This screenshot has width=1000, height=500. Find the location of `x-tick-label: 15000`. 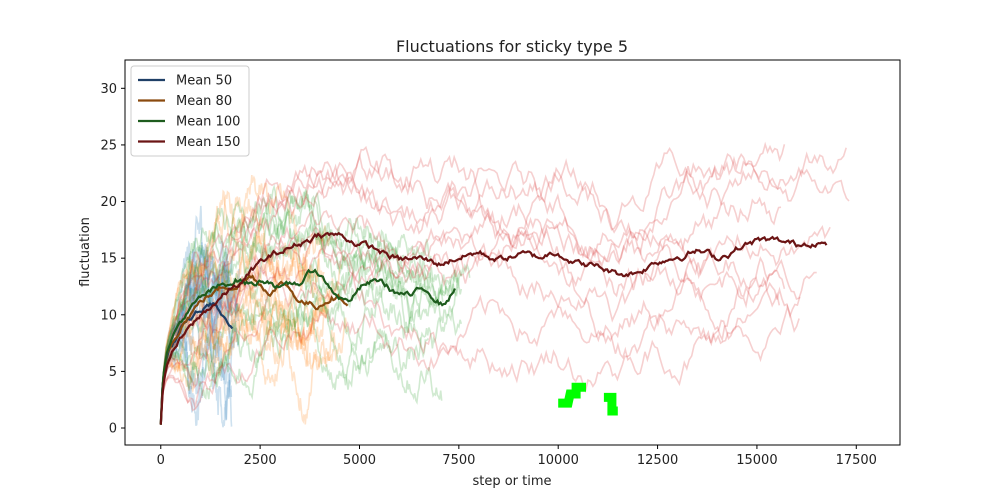

x-tick-label: 15000 is located at coordinates (756, 460).